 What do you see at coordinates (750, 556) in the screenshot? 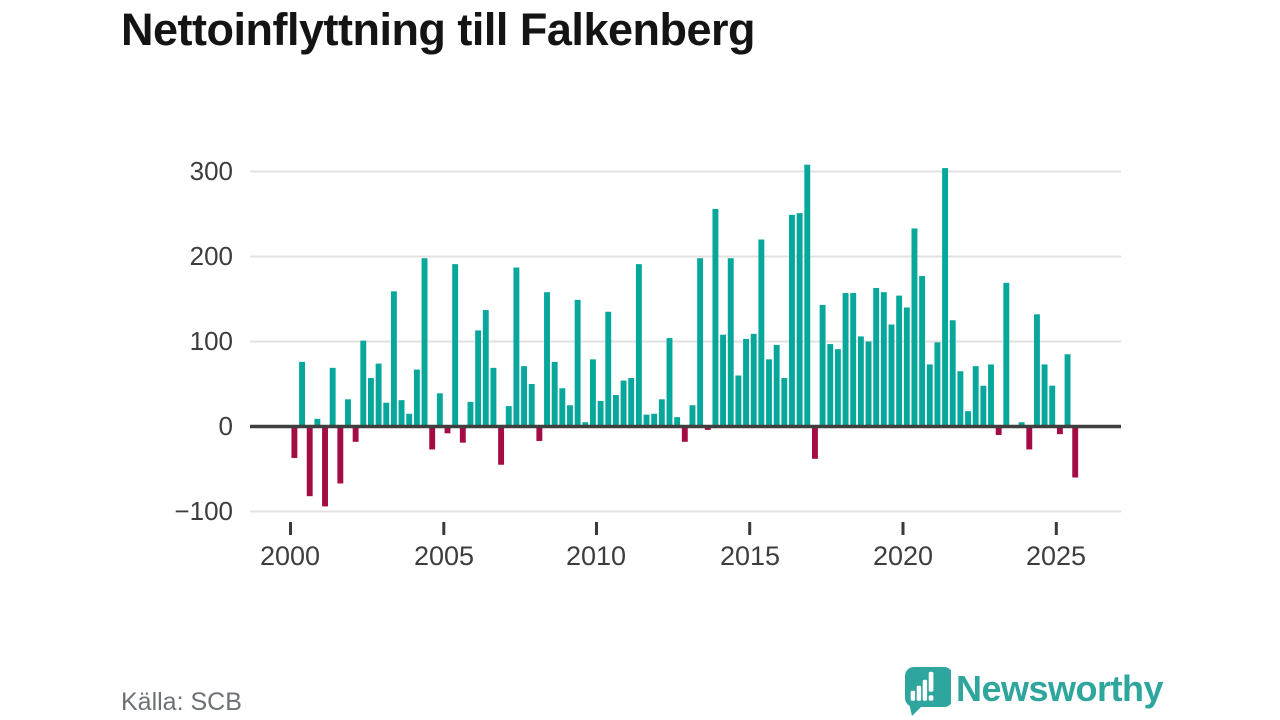
I see `x-axis-label-2015: 2015` at bounding box center [750, 556].